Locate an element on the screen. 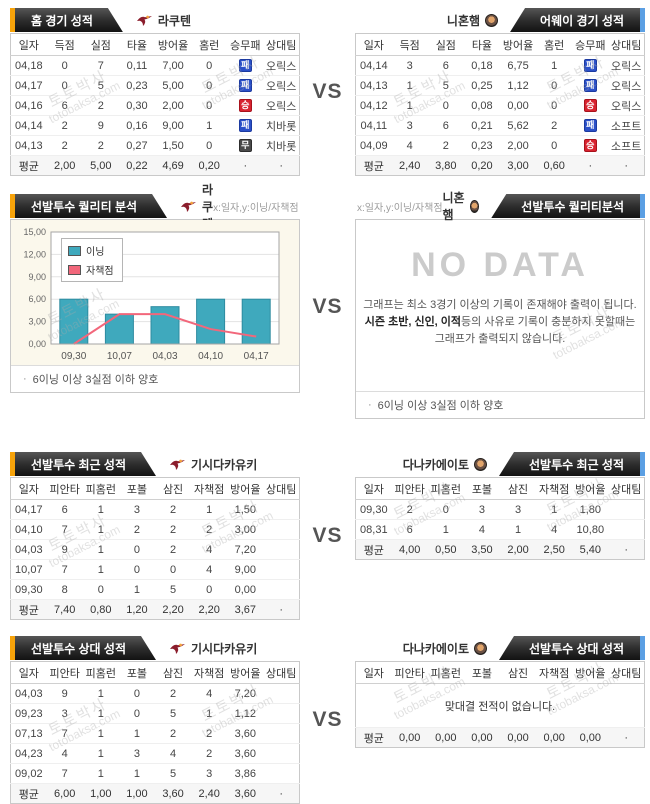 The width and height of the screenshot is (650, 804). table-cell: 2,50 is located at coordinates (554, 549).